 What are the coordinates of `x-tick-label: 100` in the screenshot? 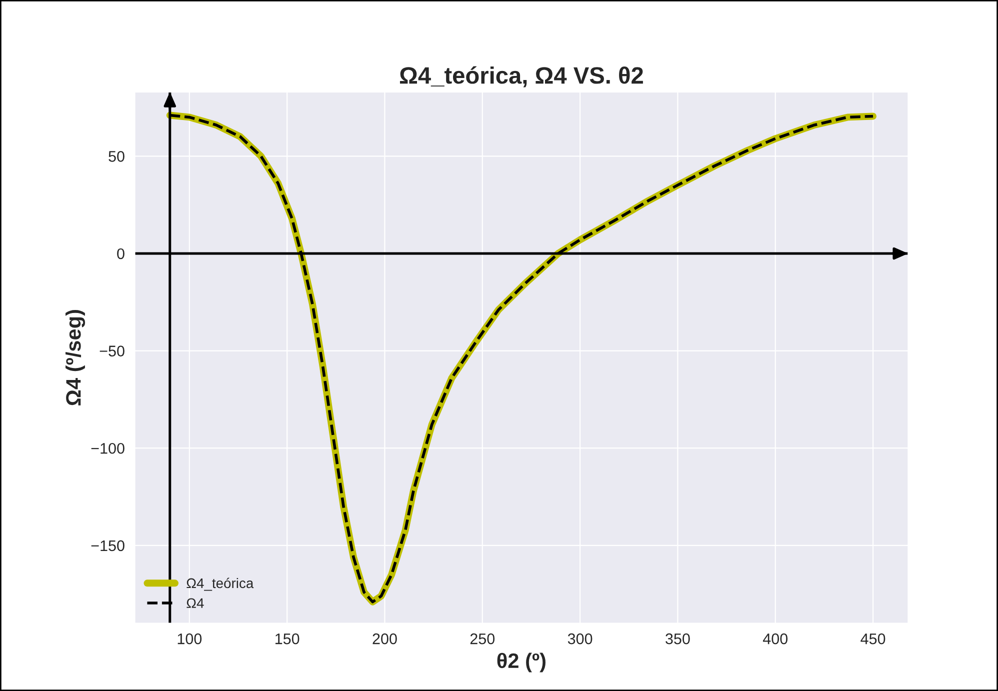 It's located at (190, 638).